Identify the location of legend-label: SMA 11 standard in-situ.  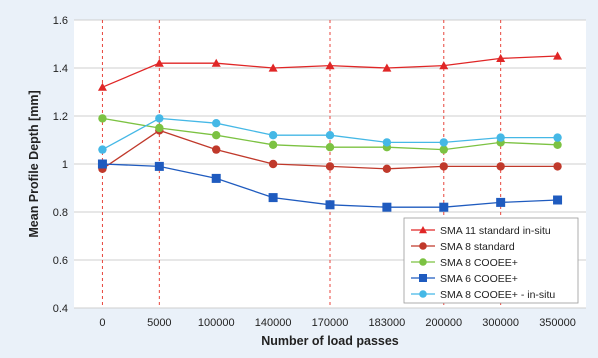
(495, 231).